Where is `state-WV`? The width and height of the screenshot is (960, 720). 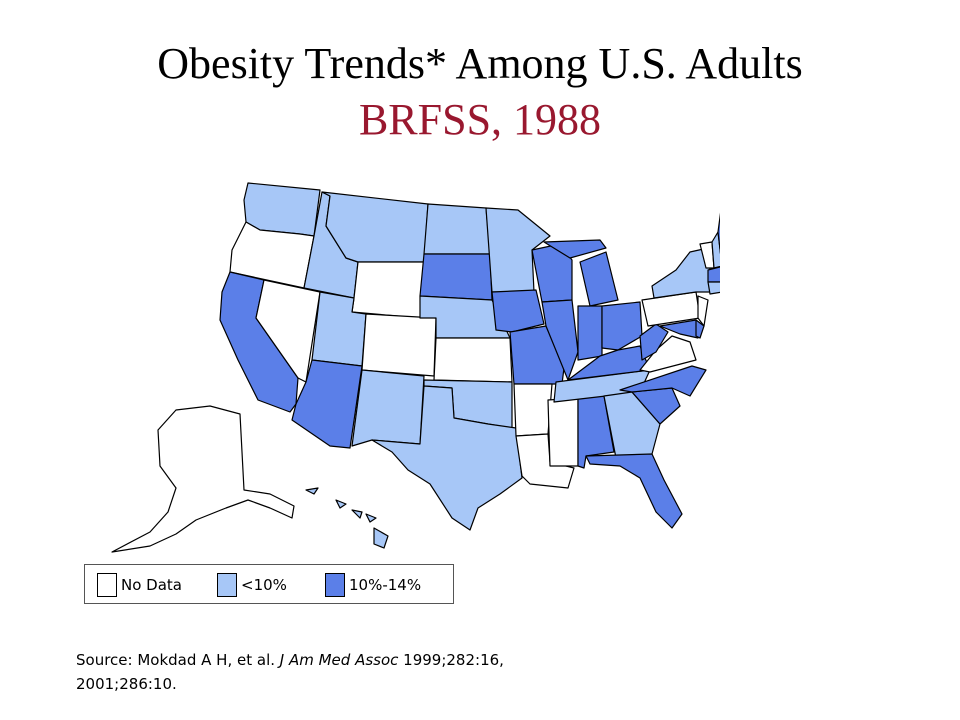 state-WV is located at coordinates (654, 342).